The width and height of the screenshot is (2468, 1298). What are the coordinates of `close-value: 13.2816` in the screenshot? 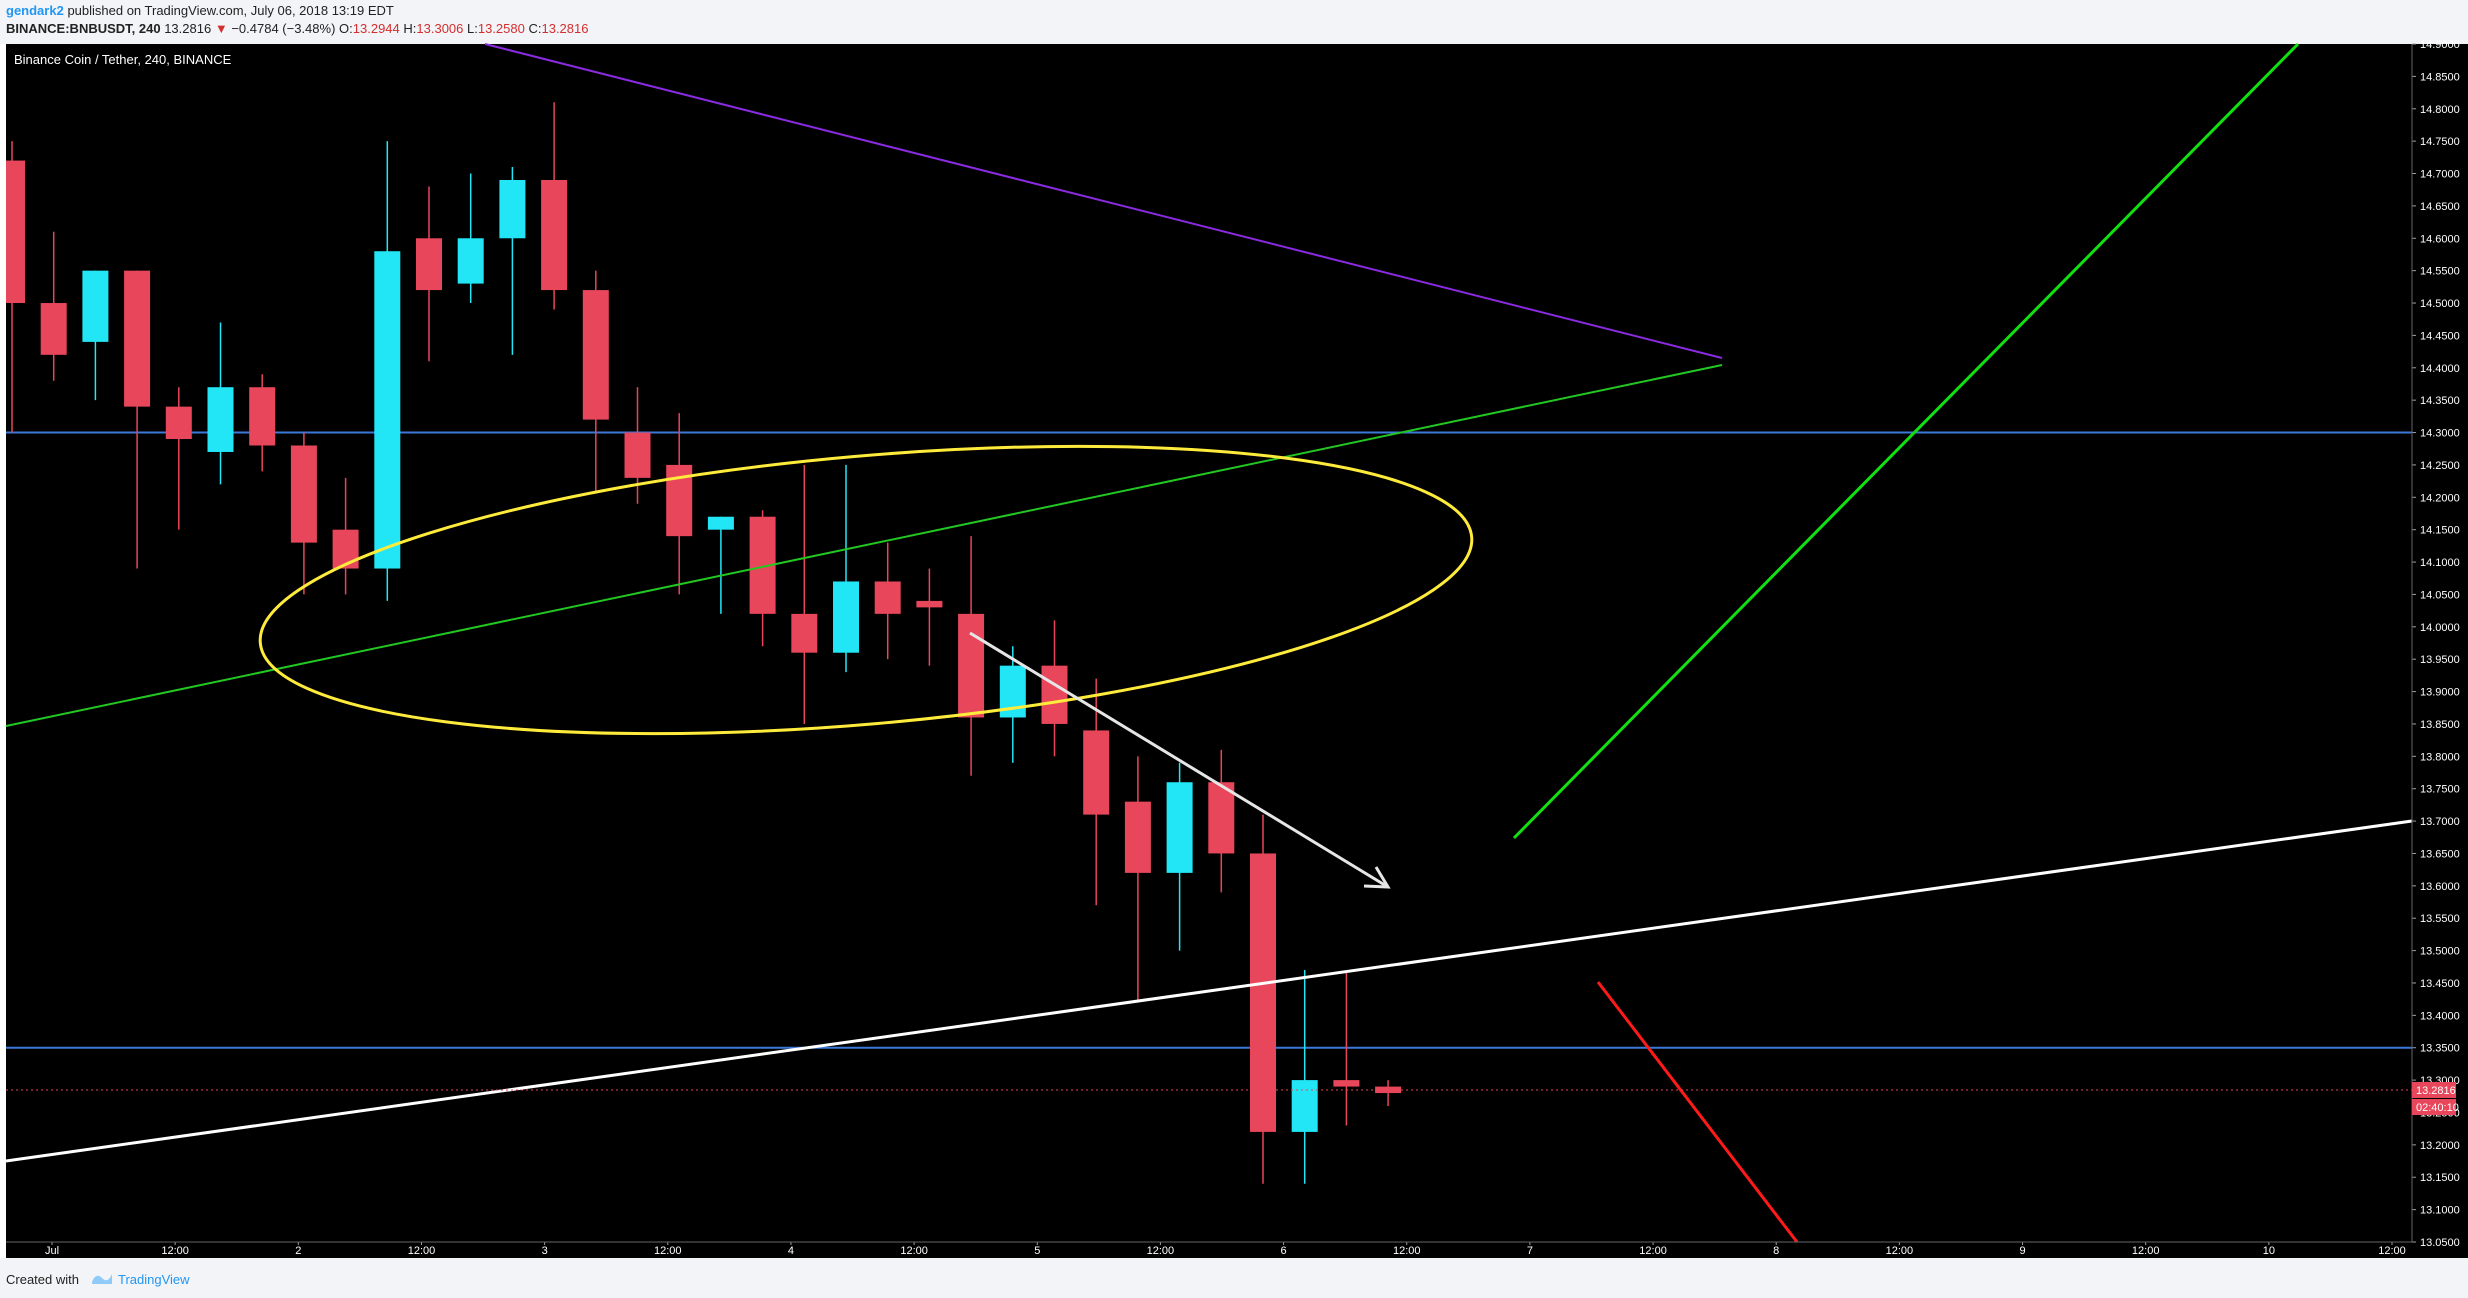 It's located at (565, 28).